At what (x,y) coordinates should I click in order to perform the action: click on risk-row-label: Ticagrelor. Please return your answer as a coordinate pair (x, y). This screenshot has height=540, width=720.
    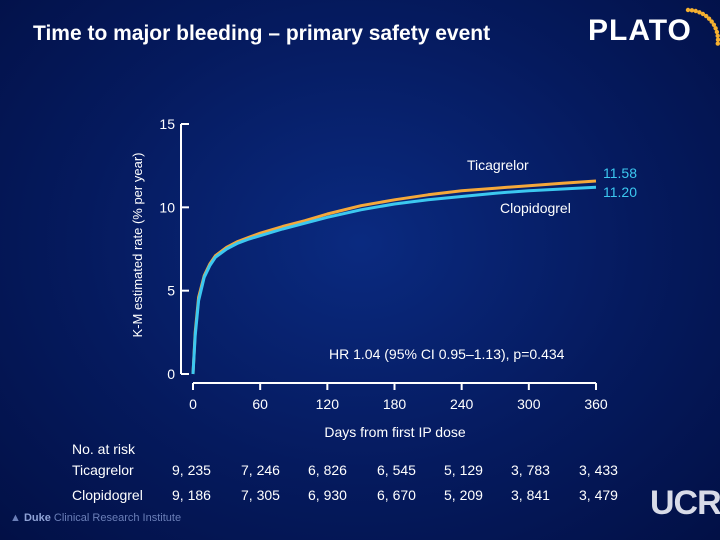
    Looking at the image, I should click on (103, 470).